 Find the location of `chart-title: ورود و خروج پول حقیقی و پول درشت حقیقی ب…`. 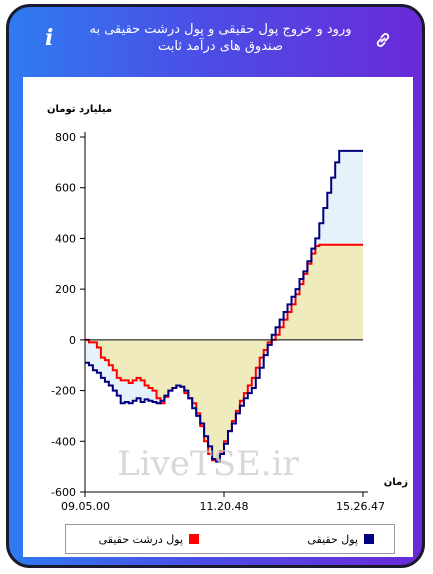

chart-title: ورود و خروج پول حقیقی و پول درشت حقیقی ب… is located at coordinates (220, 38).